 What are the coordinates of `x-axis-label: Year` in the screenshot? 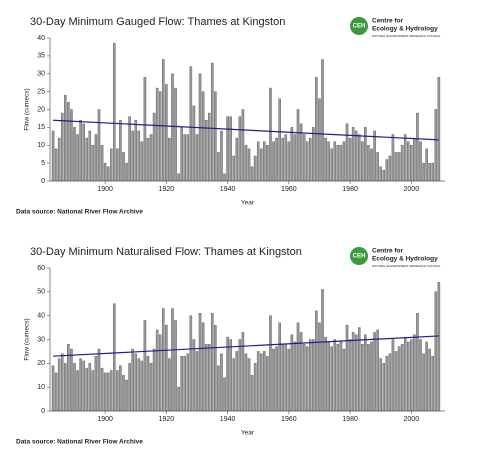 It's located at (248, 203).